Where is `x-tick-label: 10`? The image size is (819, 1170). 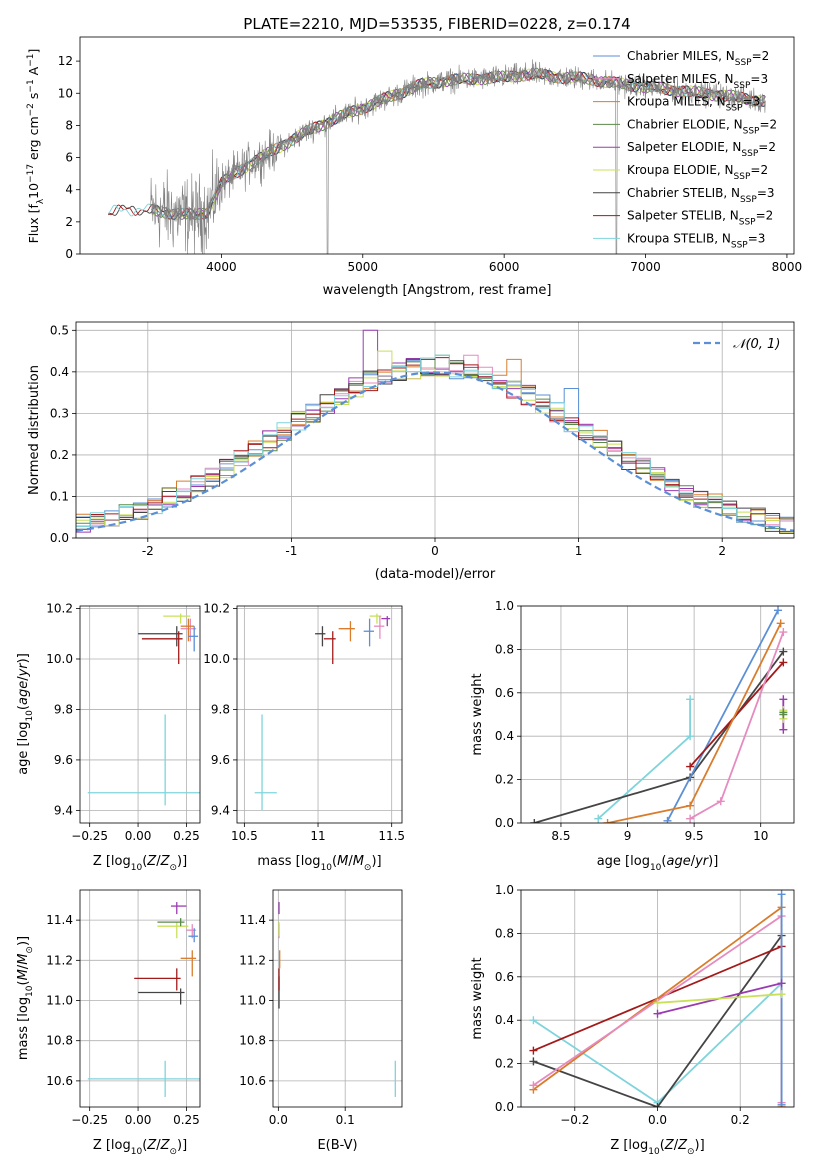
x-tick-label: 10 is located at coordinates (760, 836).